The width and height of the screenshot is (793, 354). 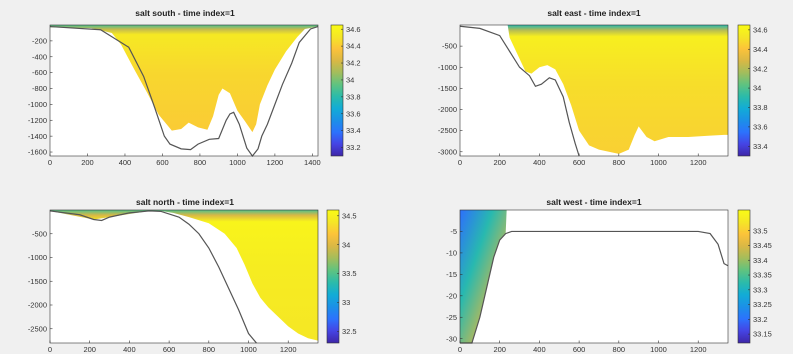 I want to click on colorbar-tick-label: 33.6, so click(x=760, y=126).